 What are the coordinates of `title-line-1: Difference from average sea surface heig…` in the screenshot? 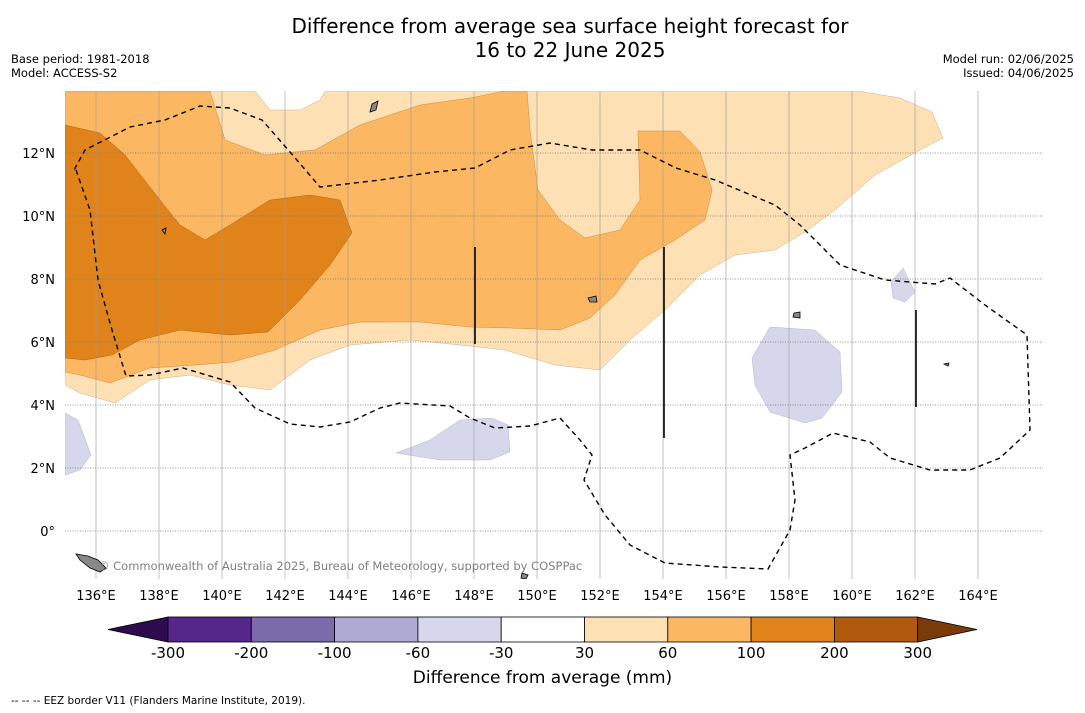 It's located at (570, 26).